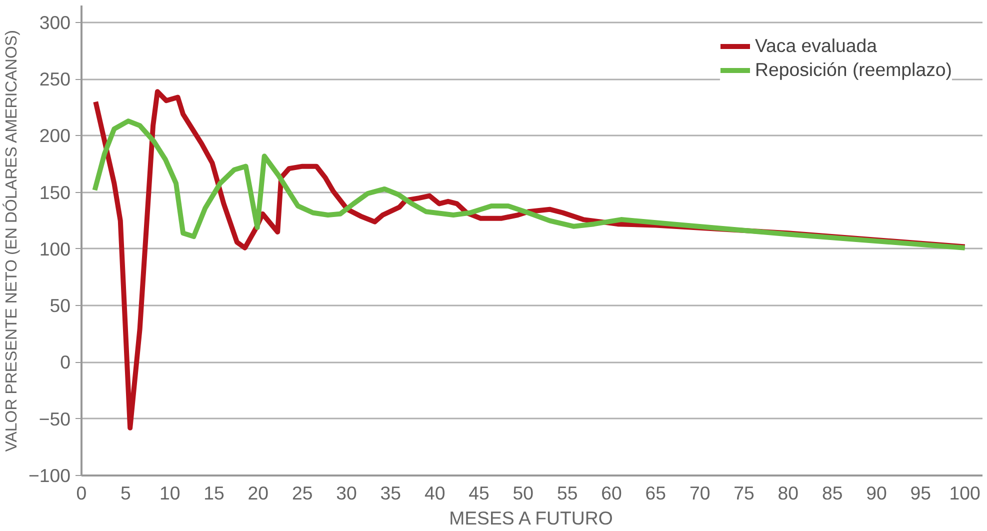  What do you see at coordinates (699, 493) in the screenshot?
I see `x-tick-label: 70` at bounding box center [699, 493].